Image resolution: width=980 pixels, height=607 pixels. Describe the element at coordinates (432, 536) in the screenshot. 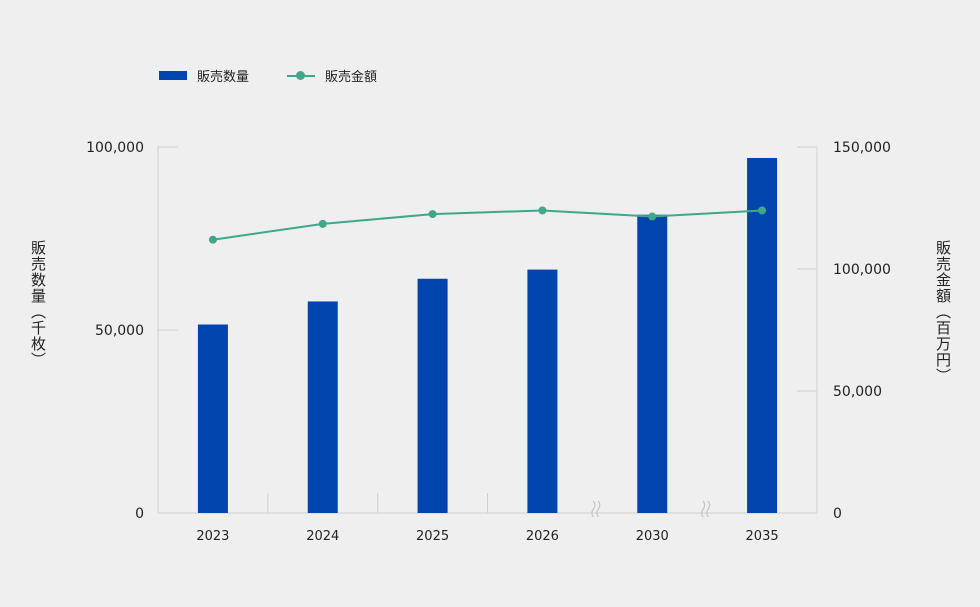

I see `x-tick-label: 2025` at that location.